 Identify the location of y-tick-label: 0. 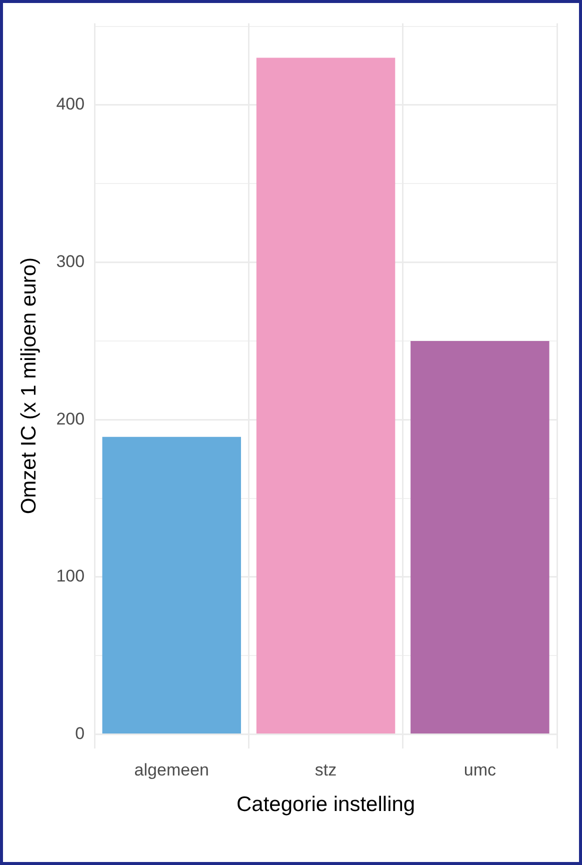
(80, 733).